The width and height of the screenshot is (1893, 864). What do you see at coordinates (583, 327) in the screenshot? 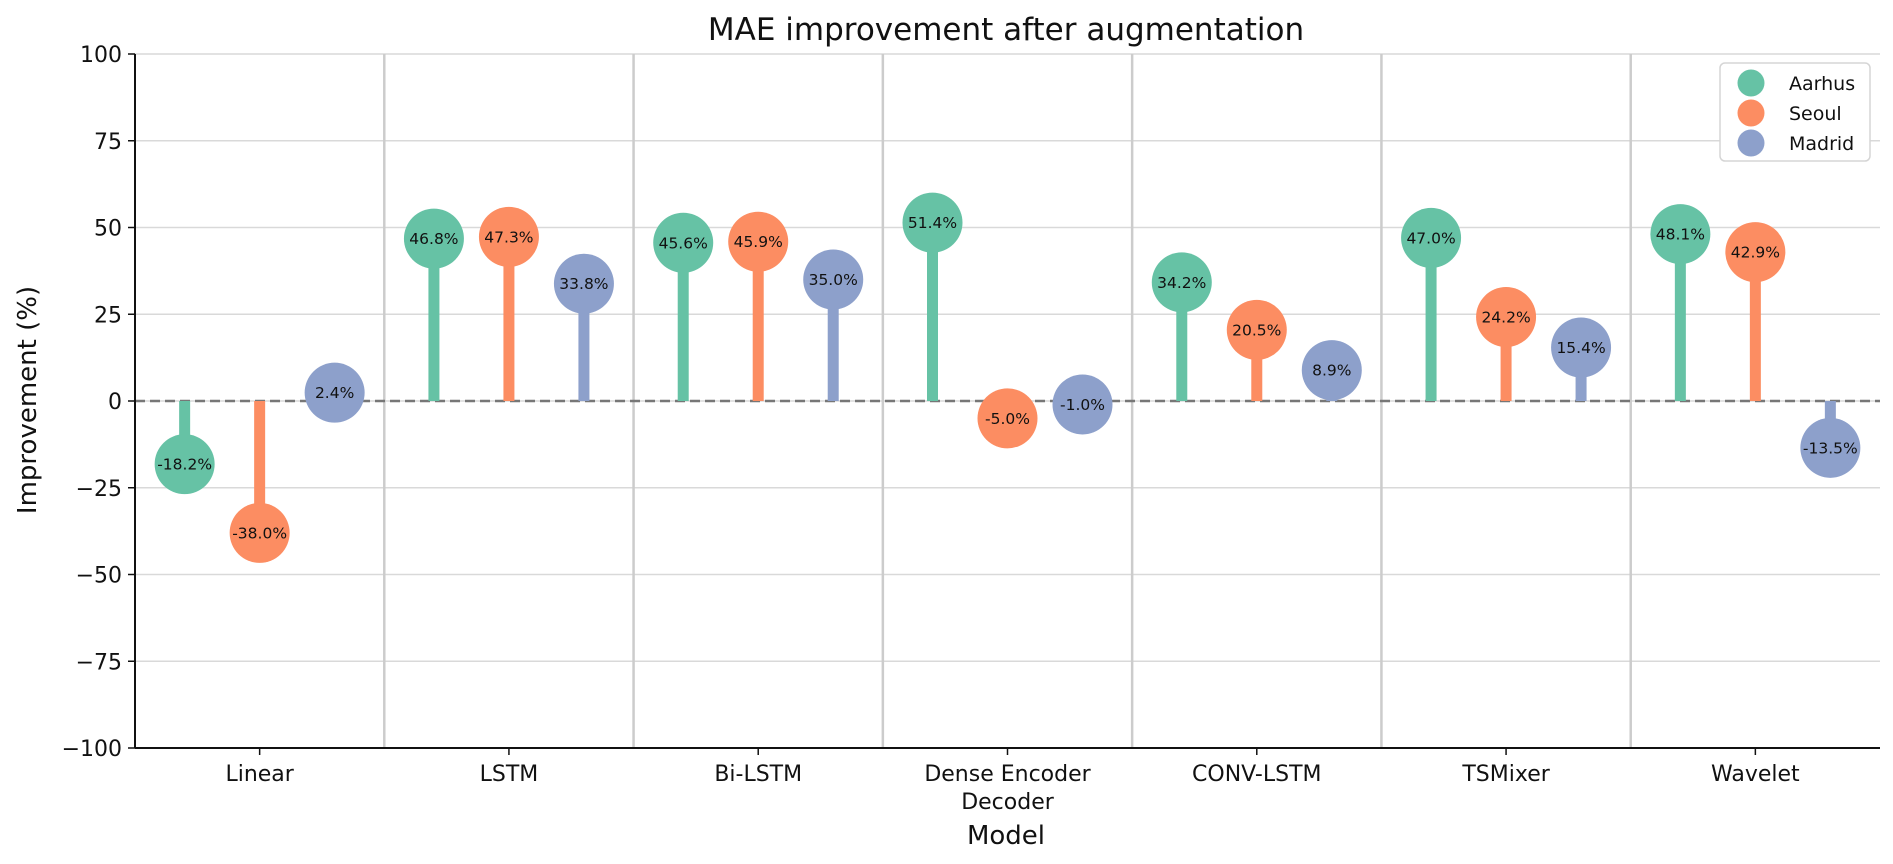
I see `lollipop-madrid-1: 33.8%` at bounding box center [583, 327].